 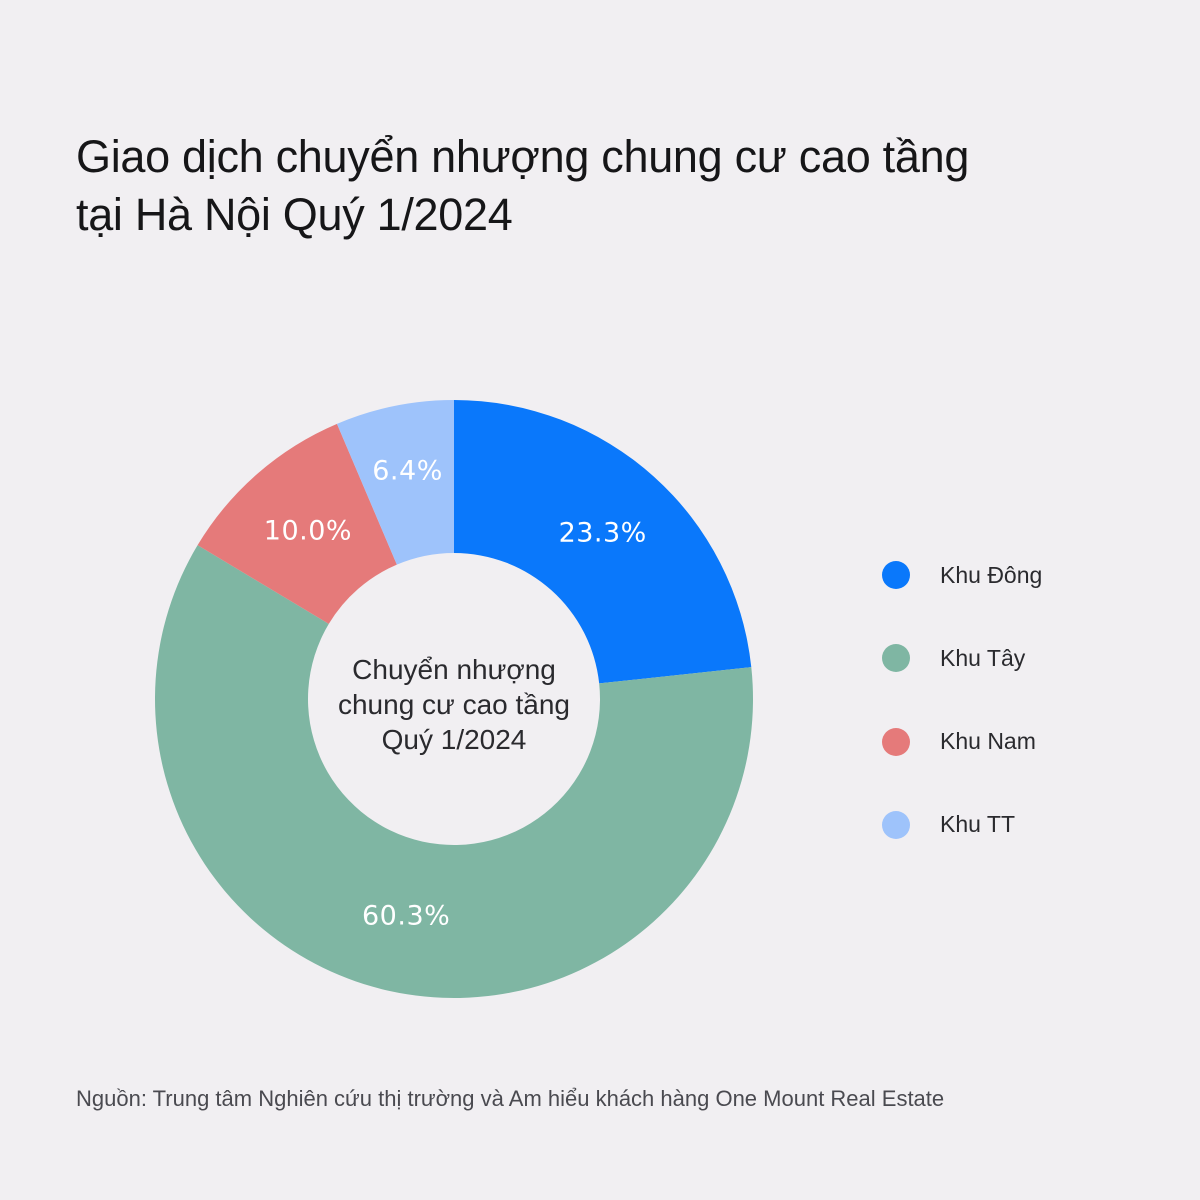 What do you see at coordinates (983, 657) in the screenshot?
I see `legend-label: Khu Tây` at bounding box center [983, 657].